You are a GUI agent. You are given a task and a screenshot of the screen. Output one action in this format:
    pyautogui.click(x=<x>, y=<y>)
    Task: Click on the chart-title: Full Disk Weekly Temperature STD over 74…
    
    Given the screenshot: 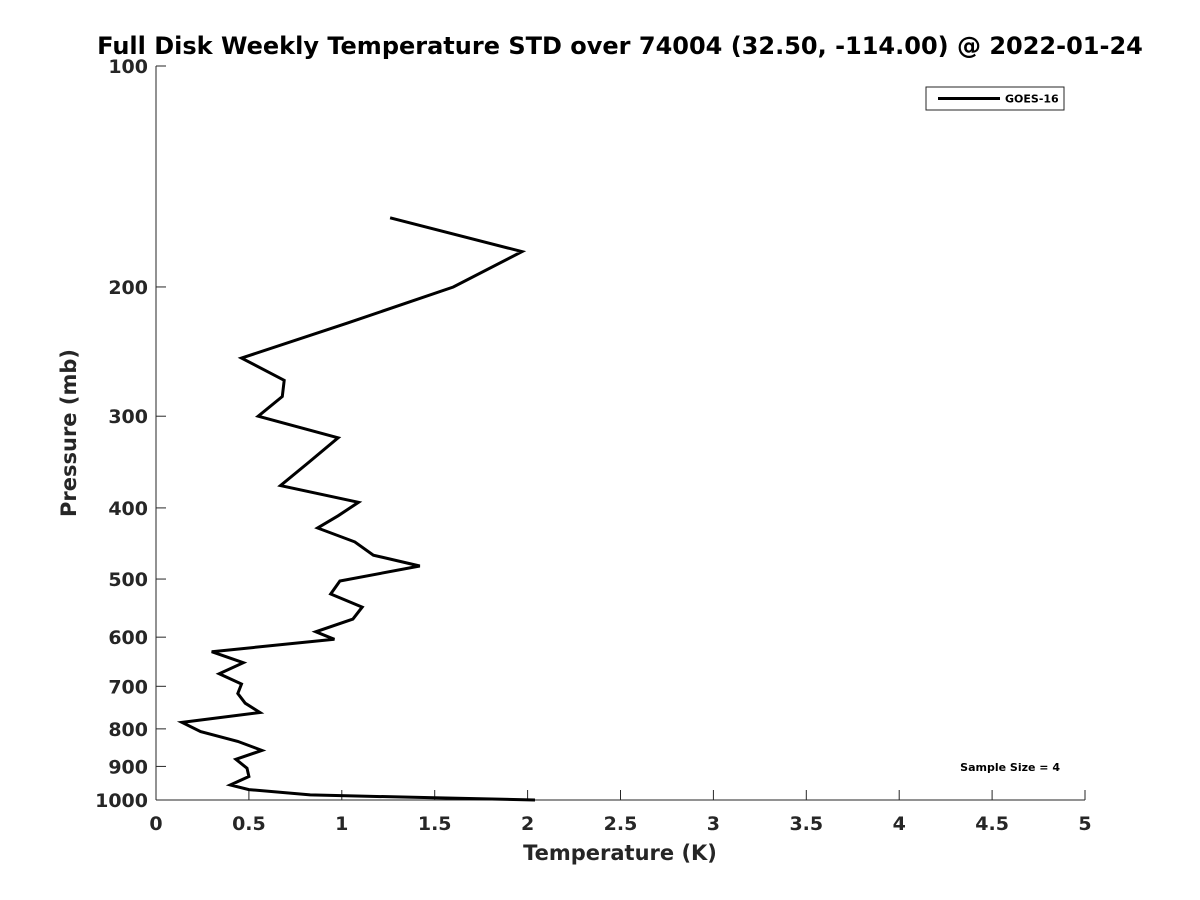 What is the action you would take?
    pyautogui.click(x=620, y=46)
    